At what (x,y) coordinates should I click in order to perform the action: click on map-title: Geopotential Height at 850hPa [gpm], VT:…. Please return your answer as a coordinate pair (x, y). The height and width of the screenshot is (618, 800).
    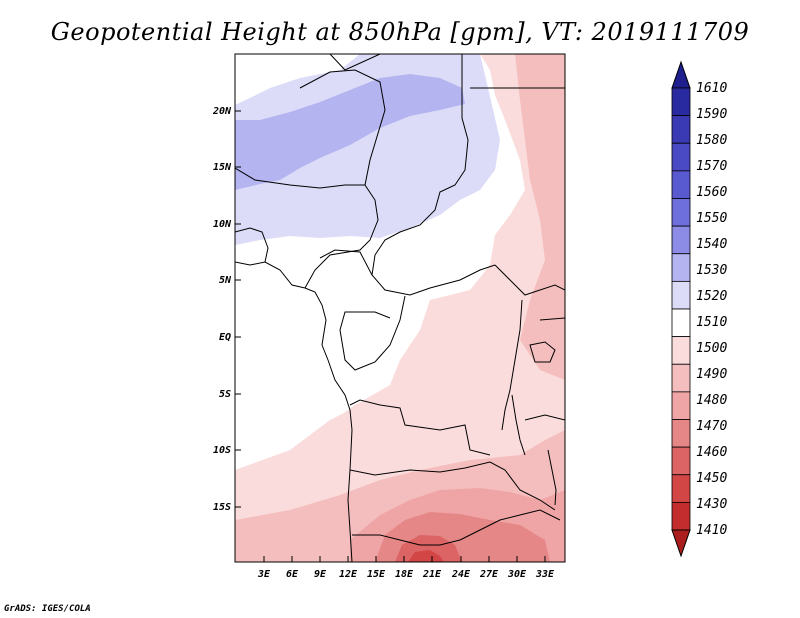
    Looking at the image, I should click on (400, 32).